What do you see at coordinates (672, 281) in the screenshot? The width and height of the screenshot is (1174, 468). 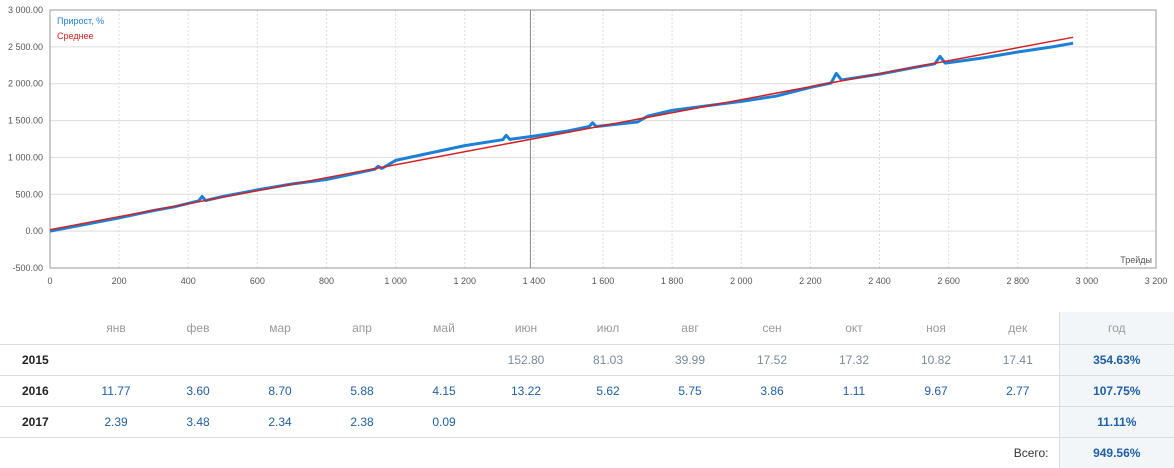 I see `x-tick-label: 1 800` at bounding box center [672, 281].